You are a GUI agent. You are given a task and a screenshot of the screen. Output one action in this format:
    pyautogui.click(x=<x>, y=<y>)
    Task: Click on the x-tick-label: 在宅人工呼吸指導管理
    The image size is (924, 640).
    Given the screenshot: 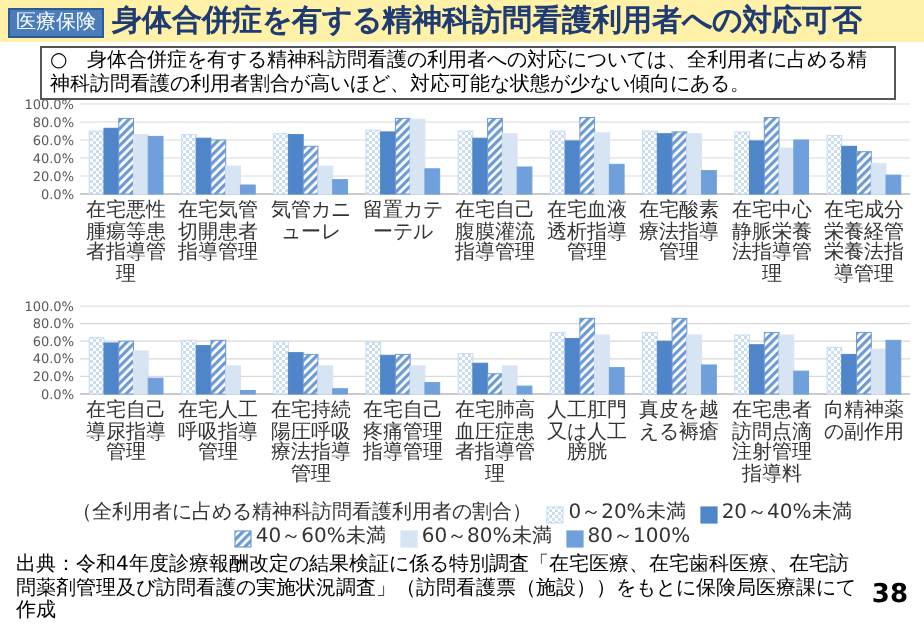 What is the action you would take?
    pyautogui.click(x=218, y=432)
    